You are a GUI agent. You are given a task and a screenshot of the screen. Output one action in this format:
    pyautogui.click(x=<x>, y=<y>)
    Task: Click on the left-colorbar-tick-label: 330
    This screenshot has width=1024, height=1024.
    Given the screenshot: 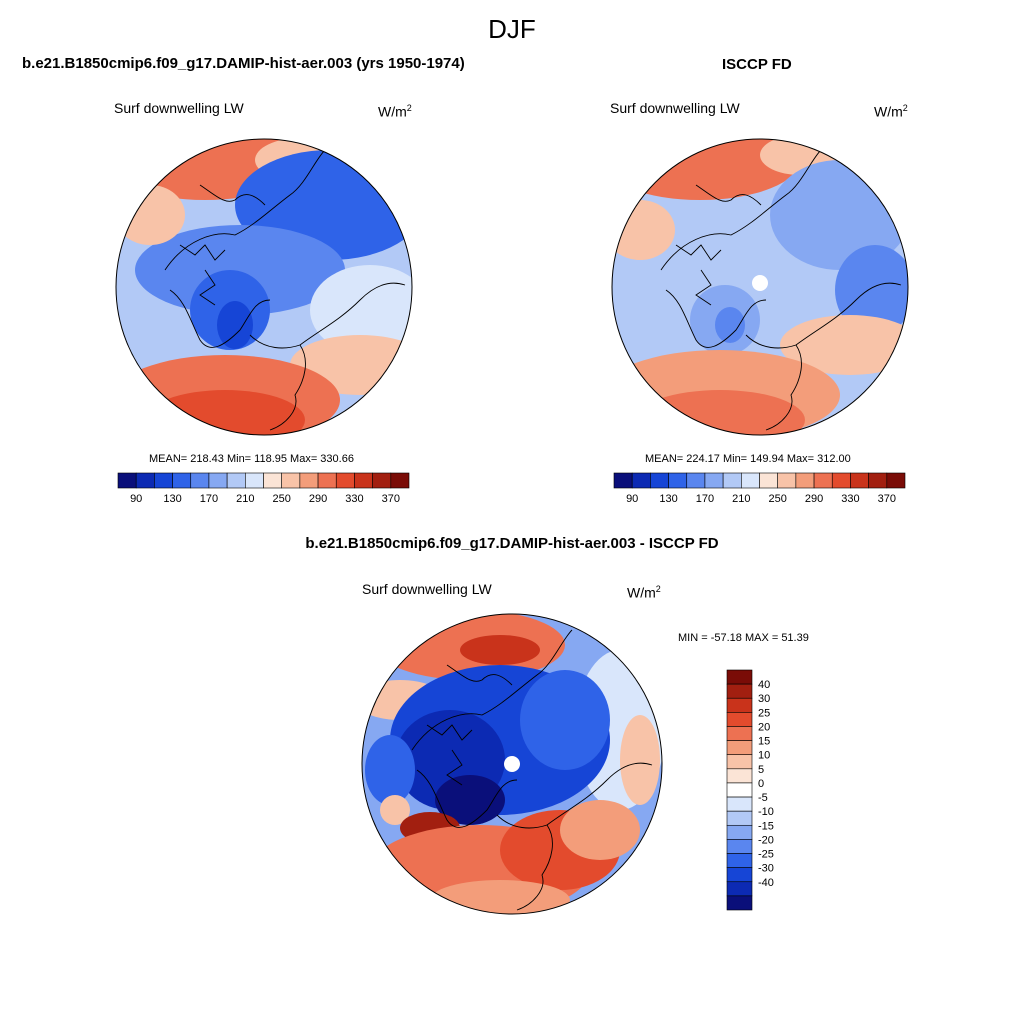 What is the action you would take?
    pyautogui.click(x=354, y=499)
    